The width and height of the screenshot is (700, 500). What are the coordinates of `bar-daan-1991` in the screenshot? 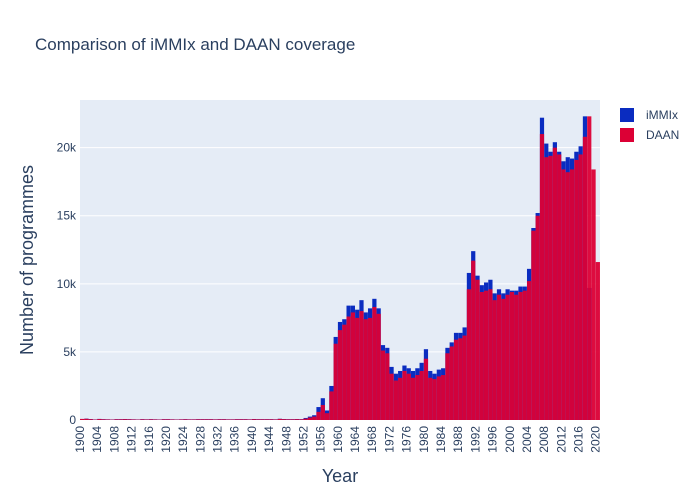 It's located at (473, 340).